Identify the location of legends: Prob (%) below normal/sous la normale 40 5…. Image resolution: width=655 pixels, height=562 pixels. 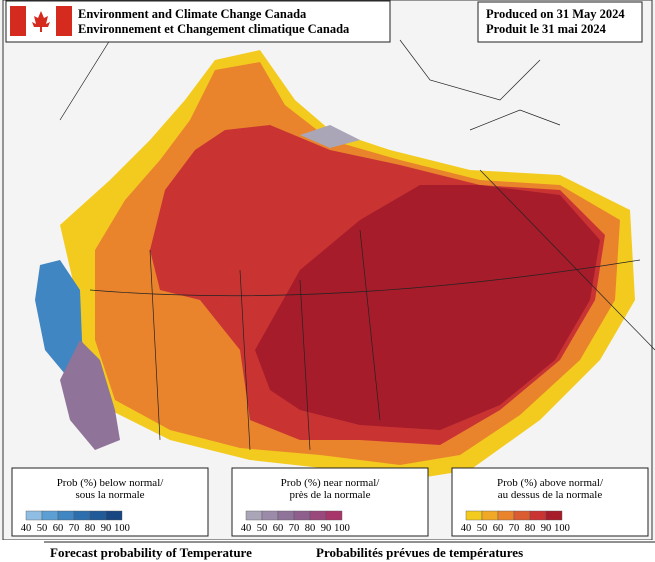
(330, 502).